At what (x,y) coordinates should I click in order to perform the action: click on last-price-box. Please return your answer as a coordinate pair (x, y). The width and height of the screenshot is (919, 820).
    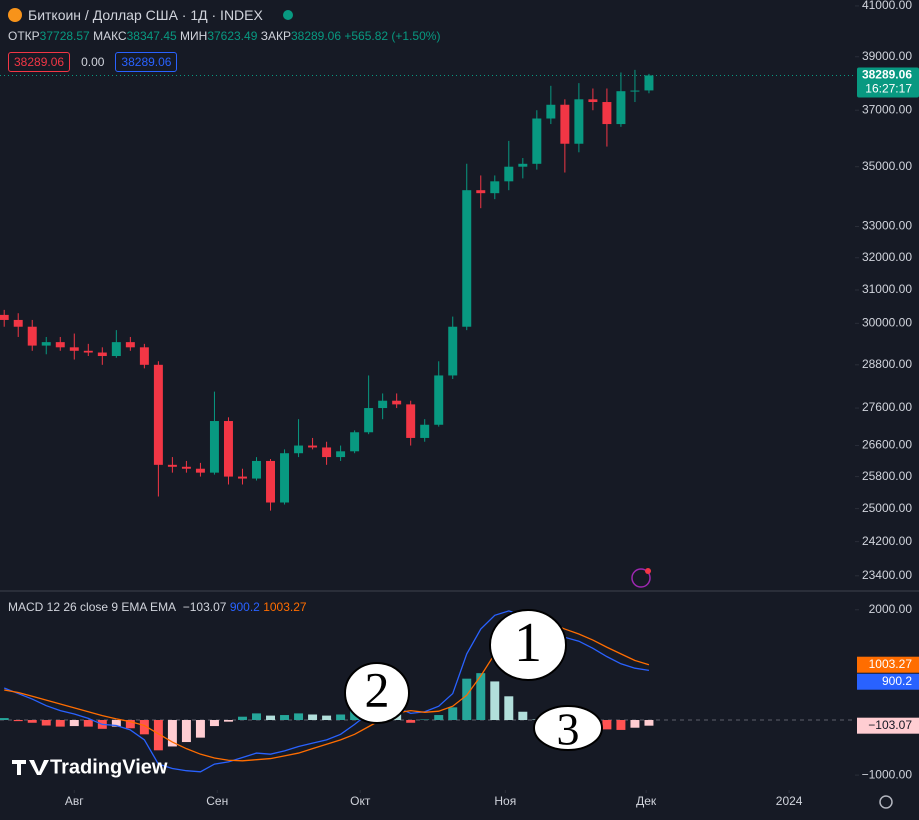
    Looking at the image, I should click on (888, 82).